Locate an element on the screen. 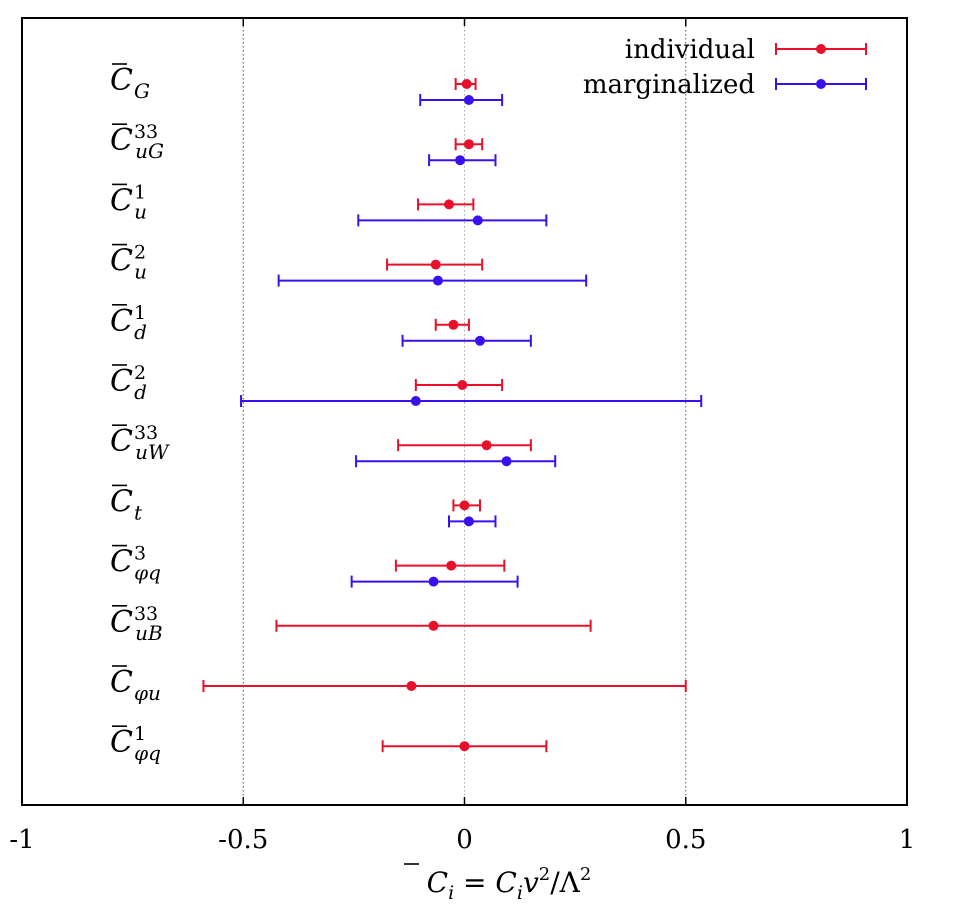  x-tick-label: 1 is located at coordinates (907, 840).